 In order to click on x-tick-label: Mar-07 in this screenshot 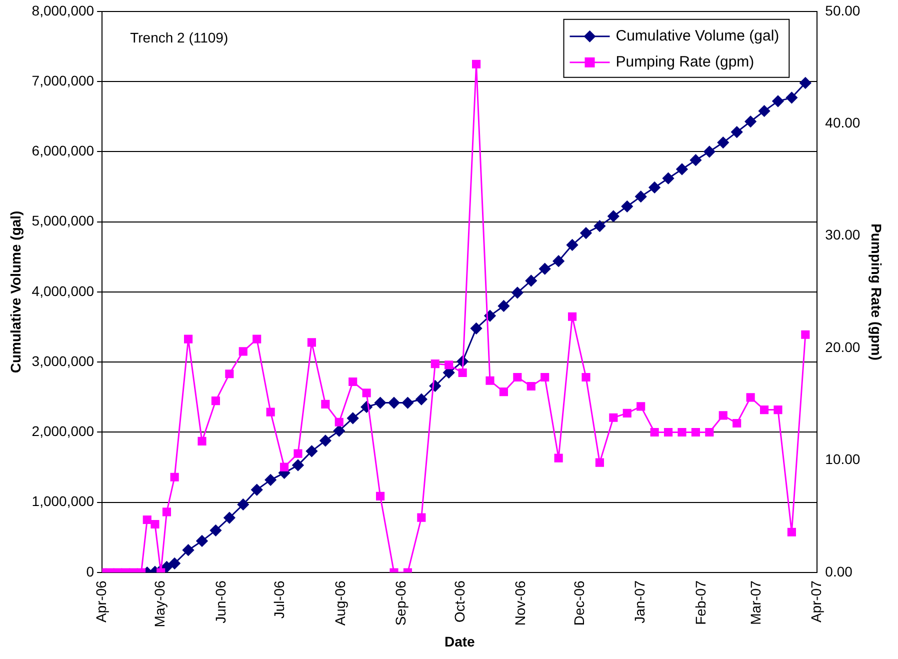, I will do `click(755, 602)`.